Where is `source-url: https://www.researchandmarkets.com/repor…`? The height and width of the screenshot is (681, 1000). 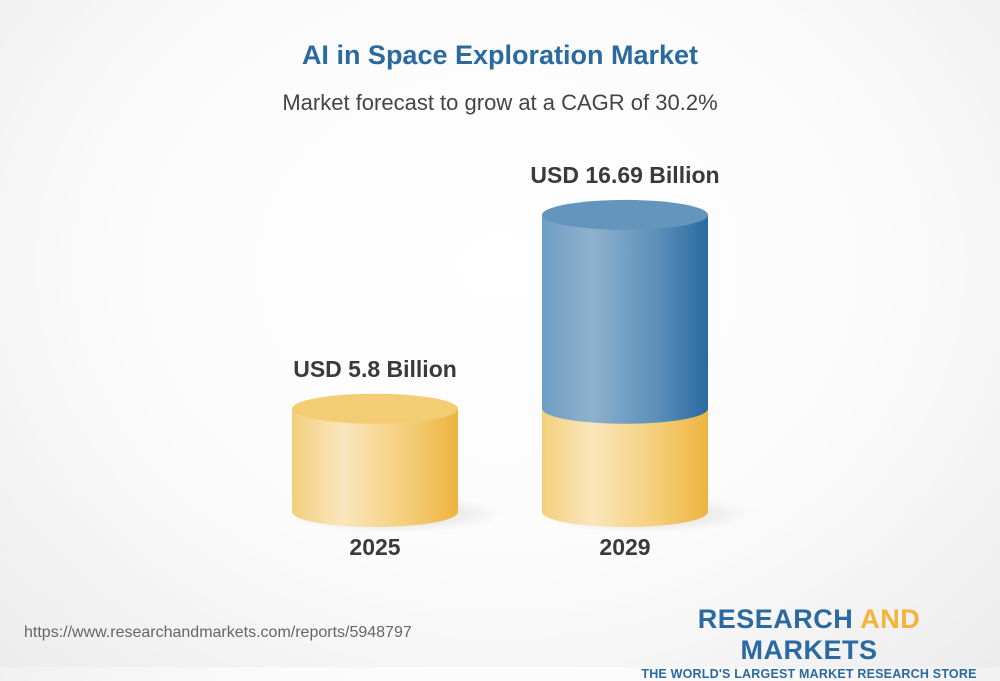 source-url: https://www.researchandmarkets.com/repor… is located at coordinates (218, 632).